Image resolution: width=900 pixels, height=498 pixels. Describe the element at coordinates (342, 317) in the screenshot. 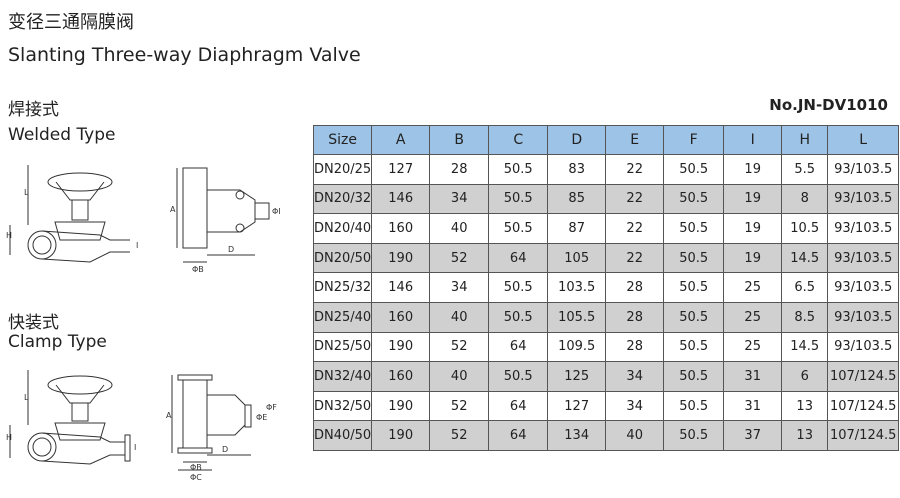

I see `table-cell: DN25/40` at that location.